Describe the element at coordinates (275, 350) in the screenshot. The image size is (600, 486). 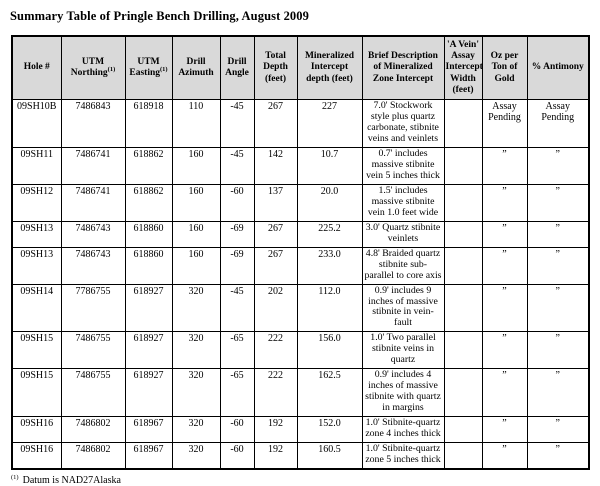
I see `cell-total-depth: 222` at that location.